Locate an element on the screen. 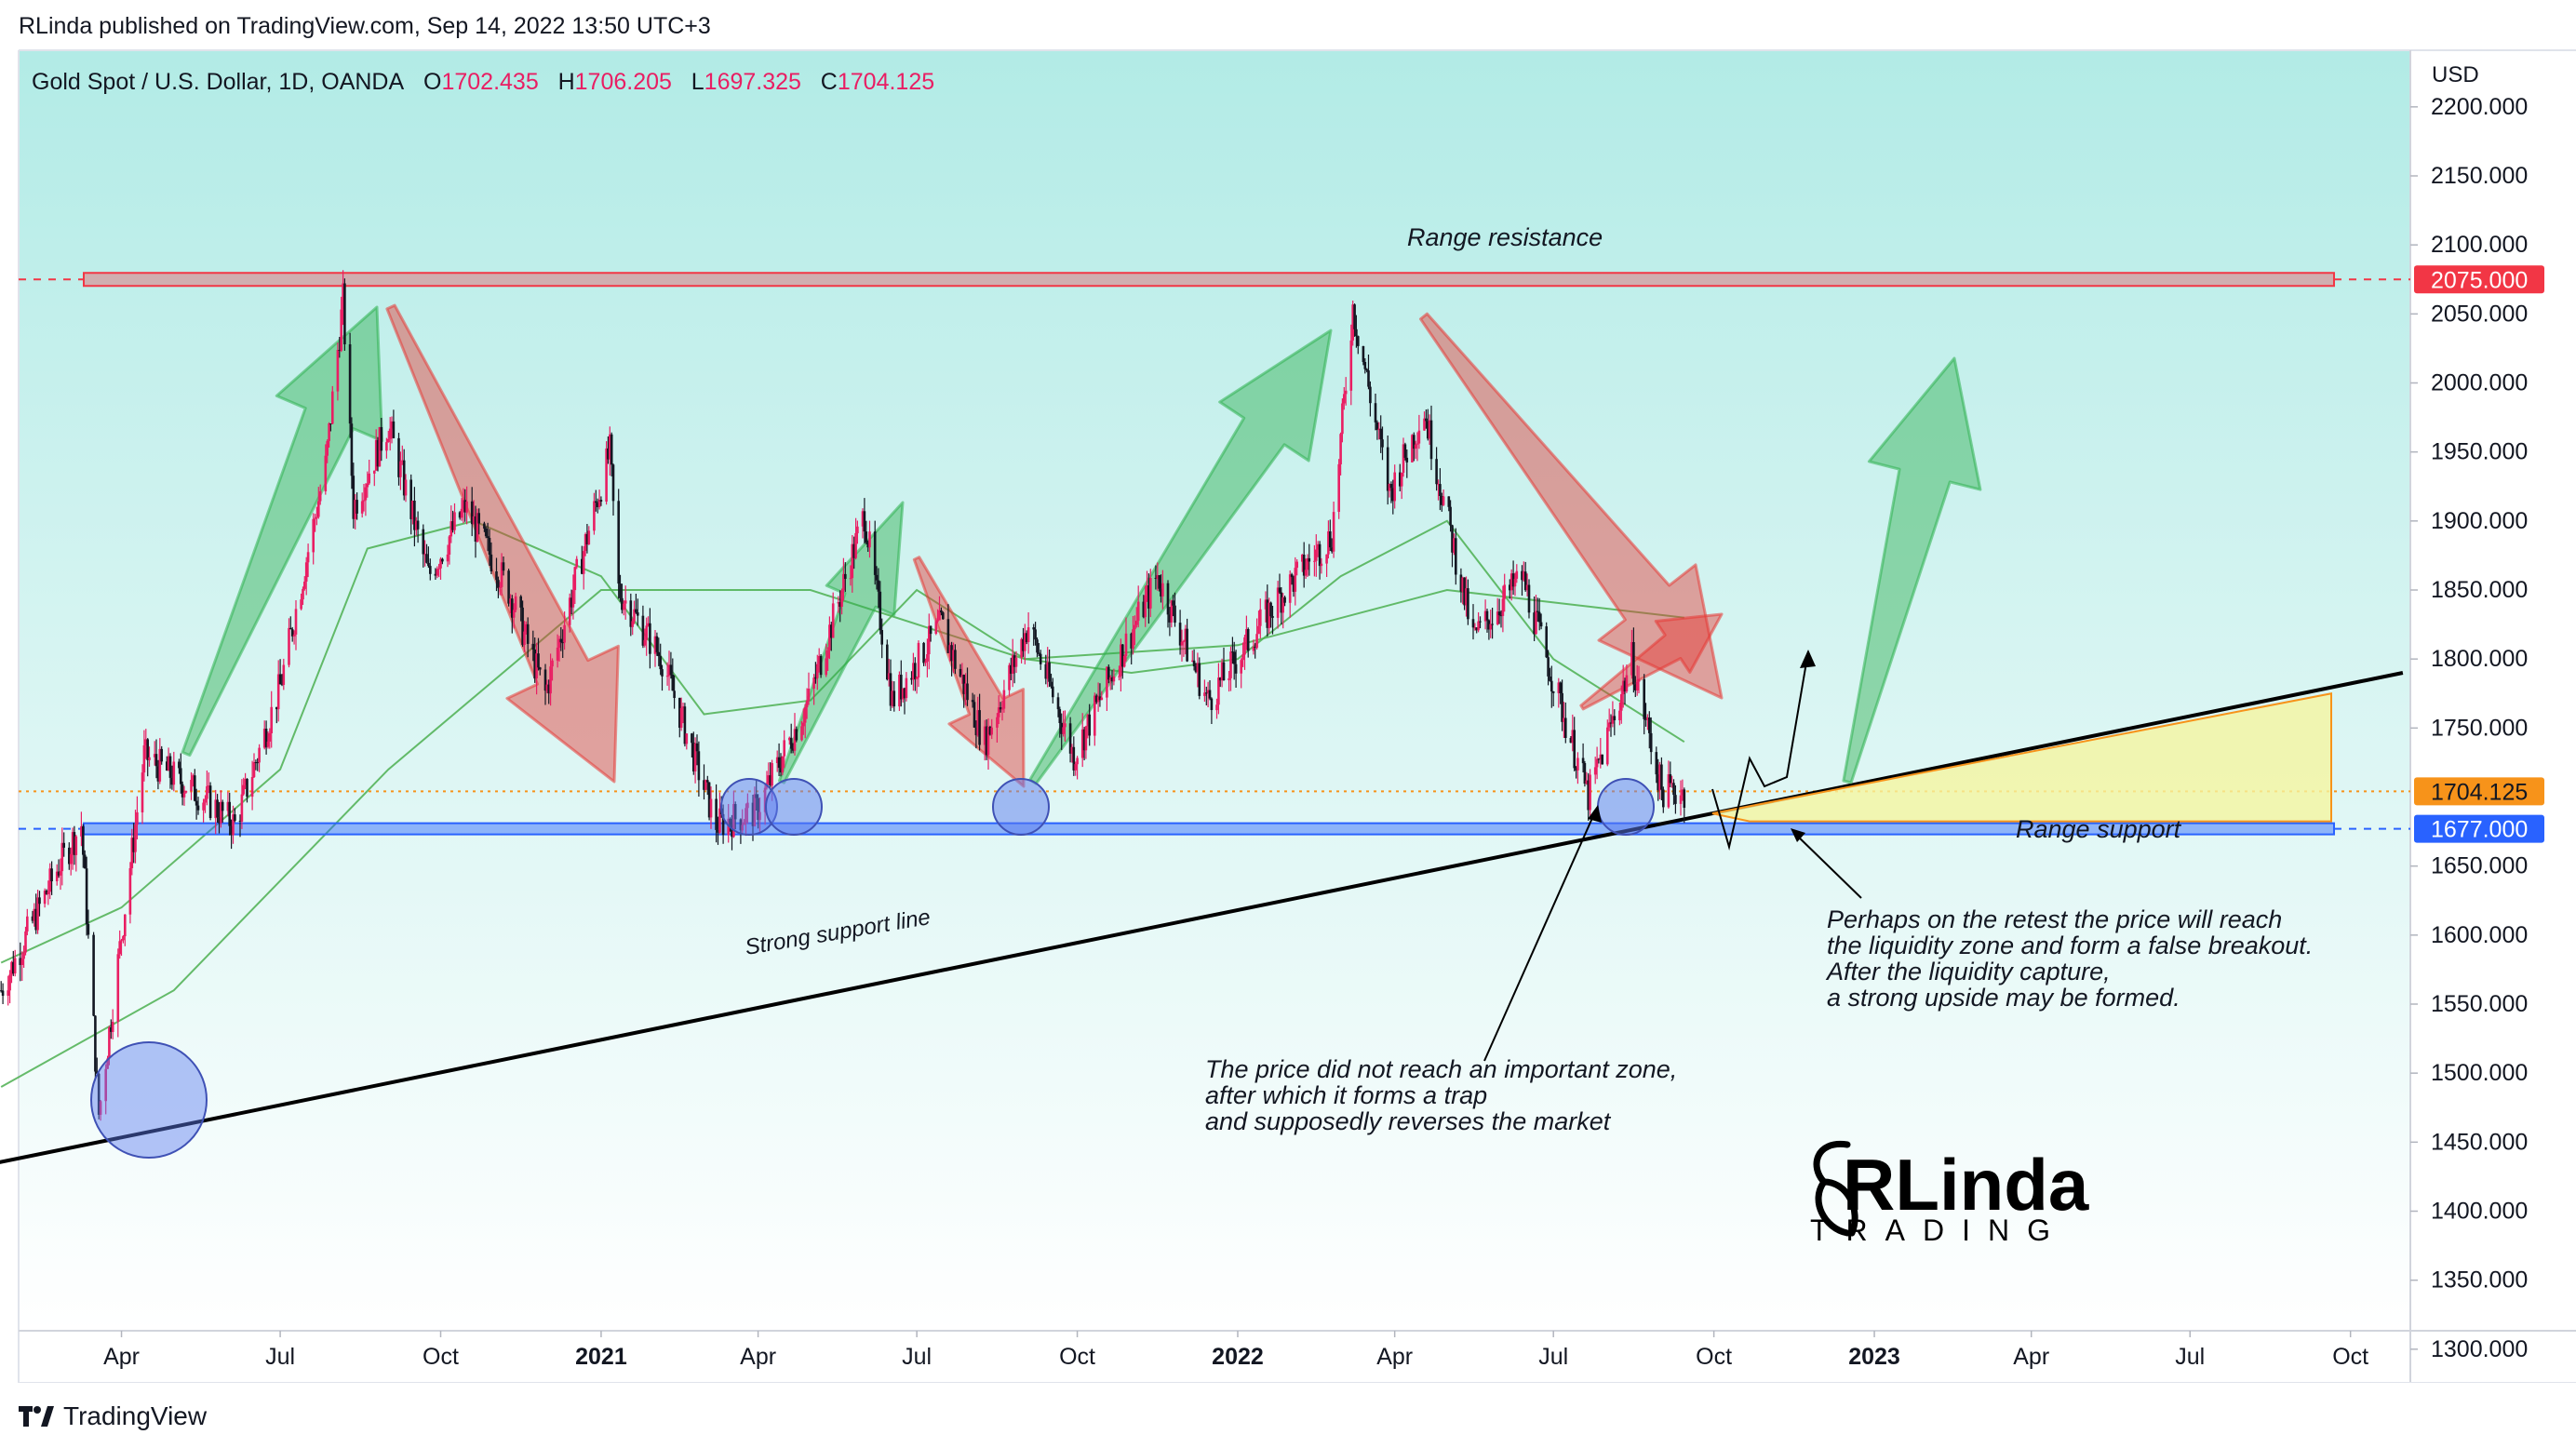  y-tick-label: 2100.000 is located at coordinates (2479, 245).